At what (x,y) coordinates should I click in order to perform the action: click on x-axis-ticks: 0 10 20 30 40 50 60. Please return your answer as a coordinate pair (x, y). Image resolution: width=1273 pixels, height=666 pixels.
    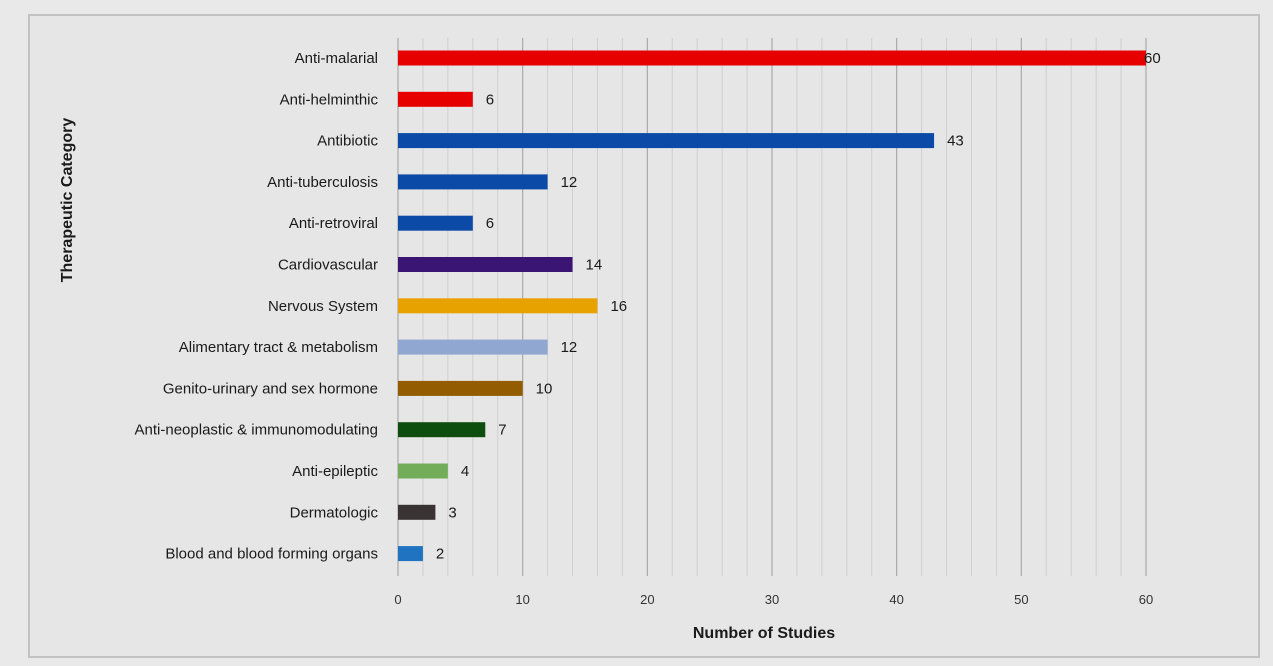
    Looking at the image, I should click on (773, 599).